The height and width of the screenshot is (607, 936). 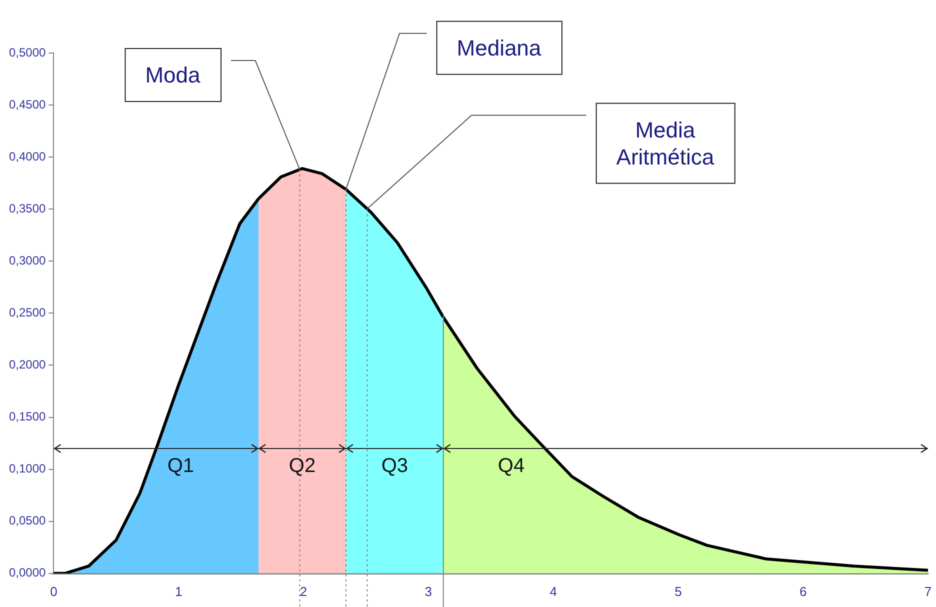 What do you see at coordinates (453, 105) in the screenshot?
I see `callout: Mediana` at bounding box center [453, 105].